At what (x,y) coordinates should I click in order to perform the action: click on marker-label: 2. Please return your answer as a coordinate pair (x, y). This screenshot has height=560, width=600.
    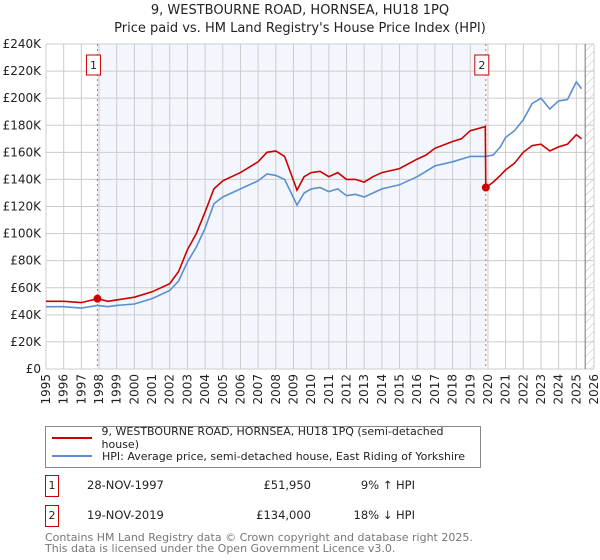
    Looking at the image, I should click on (481, 65).